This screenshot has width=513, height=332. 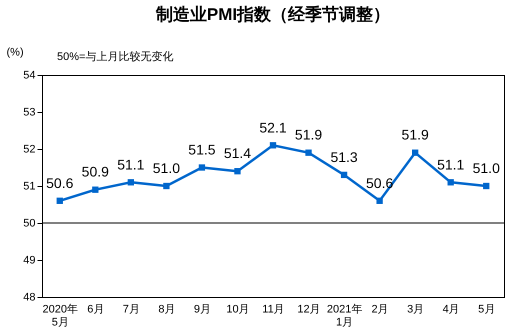 I want to click on x-tick-label: 5月, so click(x=487, y=310).